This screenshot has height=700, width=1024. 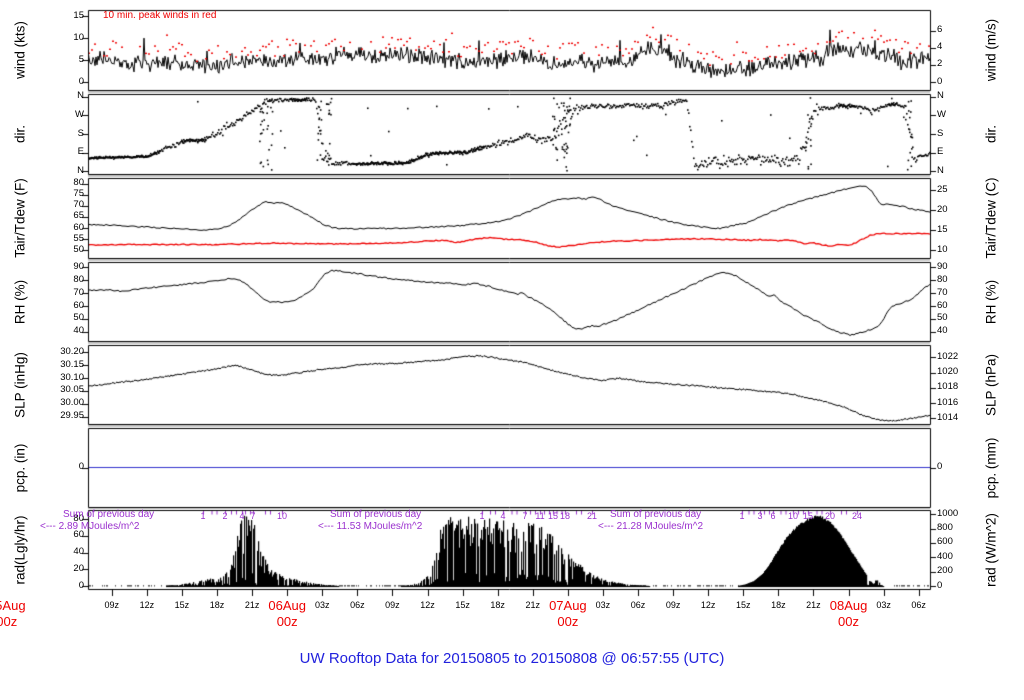 I want to click on ytick-right-rad: 600, so click(x=945, y=542).